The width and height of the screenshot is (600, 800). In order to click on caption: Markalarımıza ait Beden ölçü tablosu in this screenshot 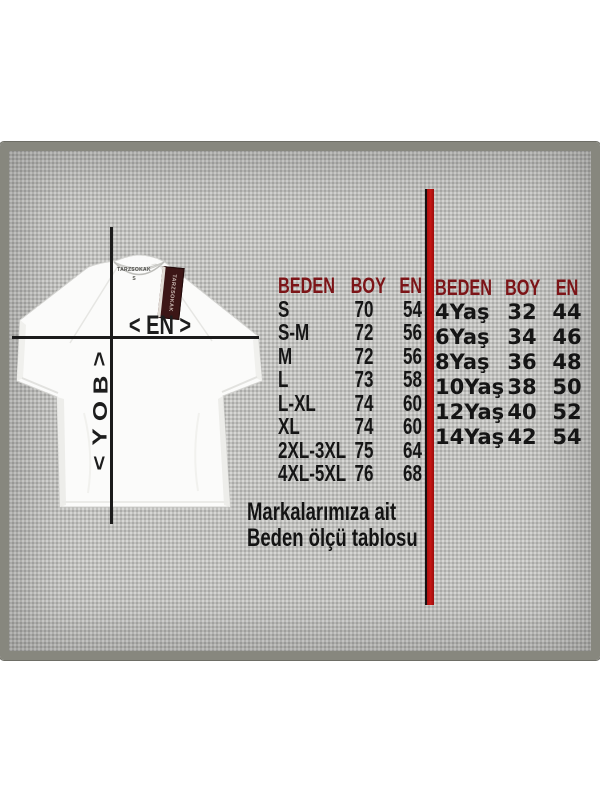, I will do `click(362, 525)`.